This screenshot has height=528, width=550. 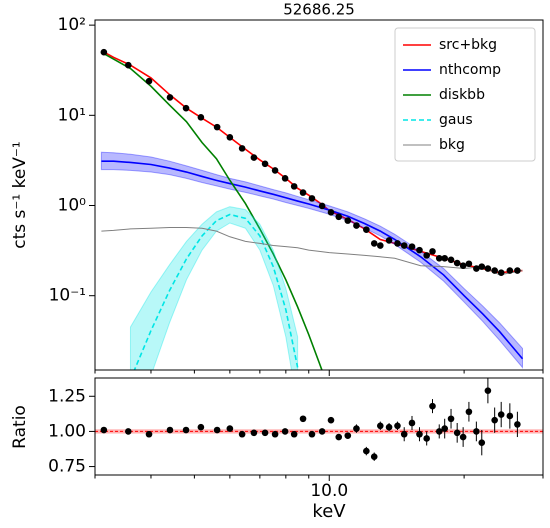 What do you see at coordinates (470, 70) in the screenshot?
I see `legend-label: nthcomp` at bounding box center [470, 70].